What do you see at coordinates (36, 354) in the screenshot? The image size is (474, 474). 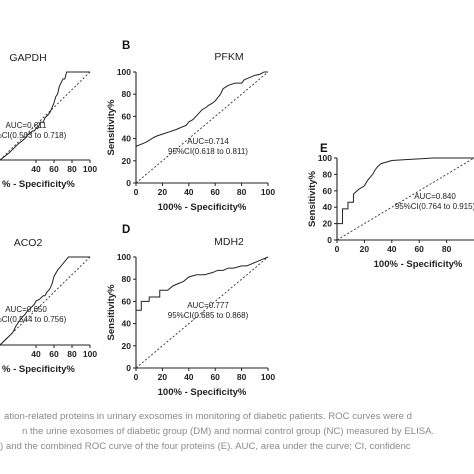 I see `aco2-x-tick-label: 40` at bounding box center [36, 354].